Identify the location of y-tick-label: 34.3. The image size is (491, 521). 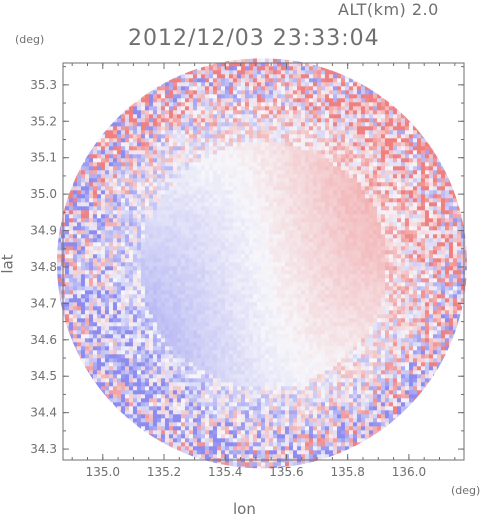
(43, 449).